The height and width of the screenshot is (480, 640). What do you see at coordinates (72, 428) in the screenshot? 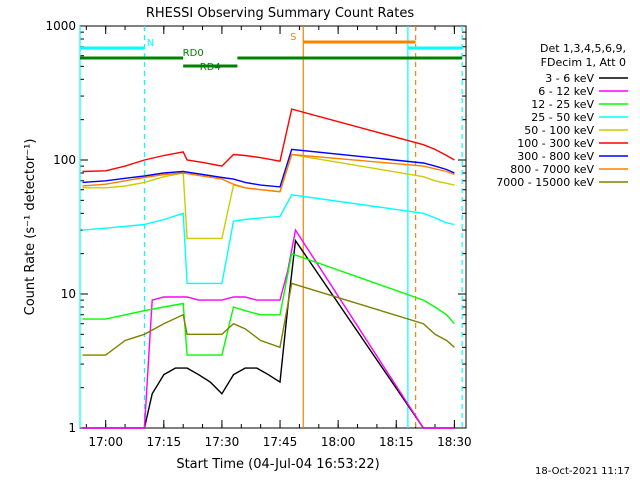
I see `y-tick-label: 1` at bounding box center [72, 428].